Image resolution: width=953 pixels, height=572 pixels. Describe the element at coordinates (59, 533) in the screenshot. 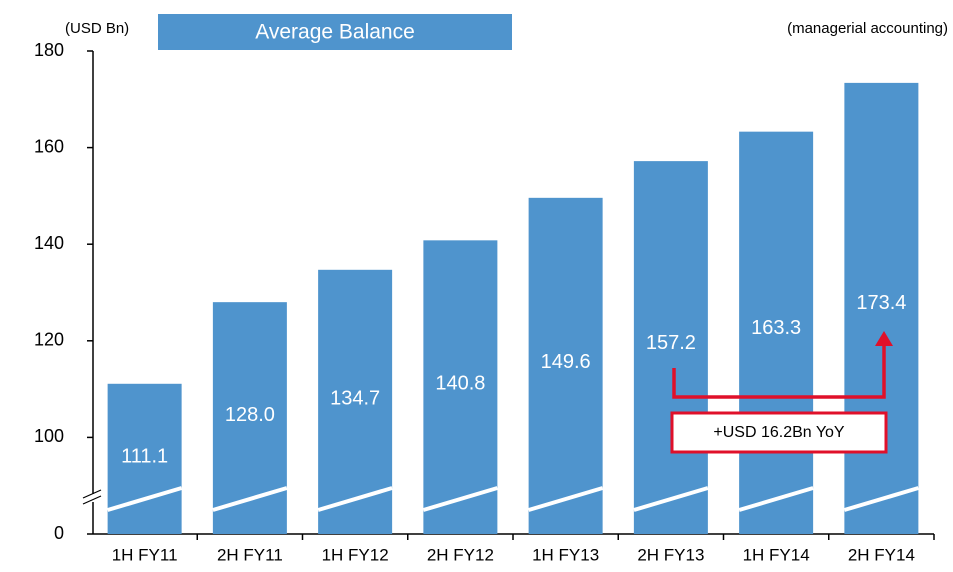

I see `y-tick-label: 0` at that location.